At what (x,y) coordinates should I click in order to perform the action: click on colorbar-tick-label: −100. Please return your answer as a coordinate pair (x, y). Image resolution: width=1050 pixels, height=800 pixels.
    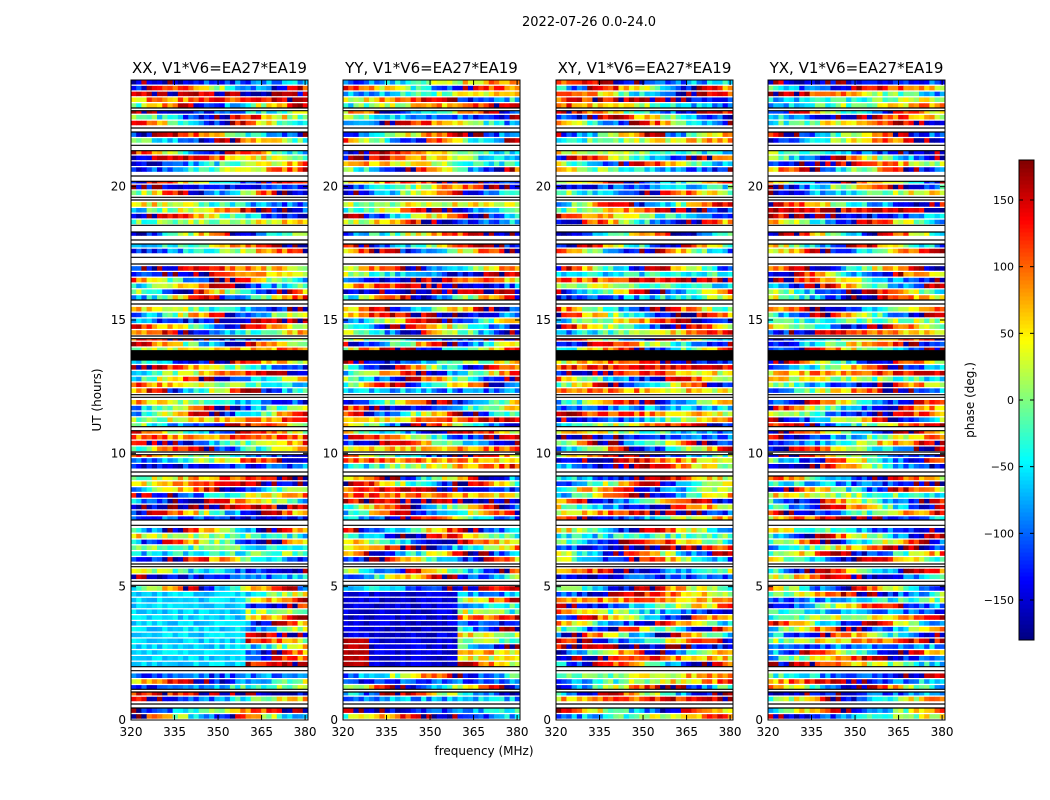
    Looking at the image, I should click on (999, 533).